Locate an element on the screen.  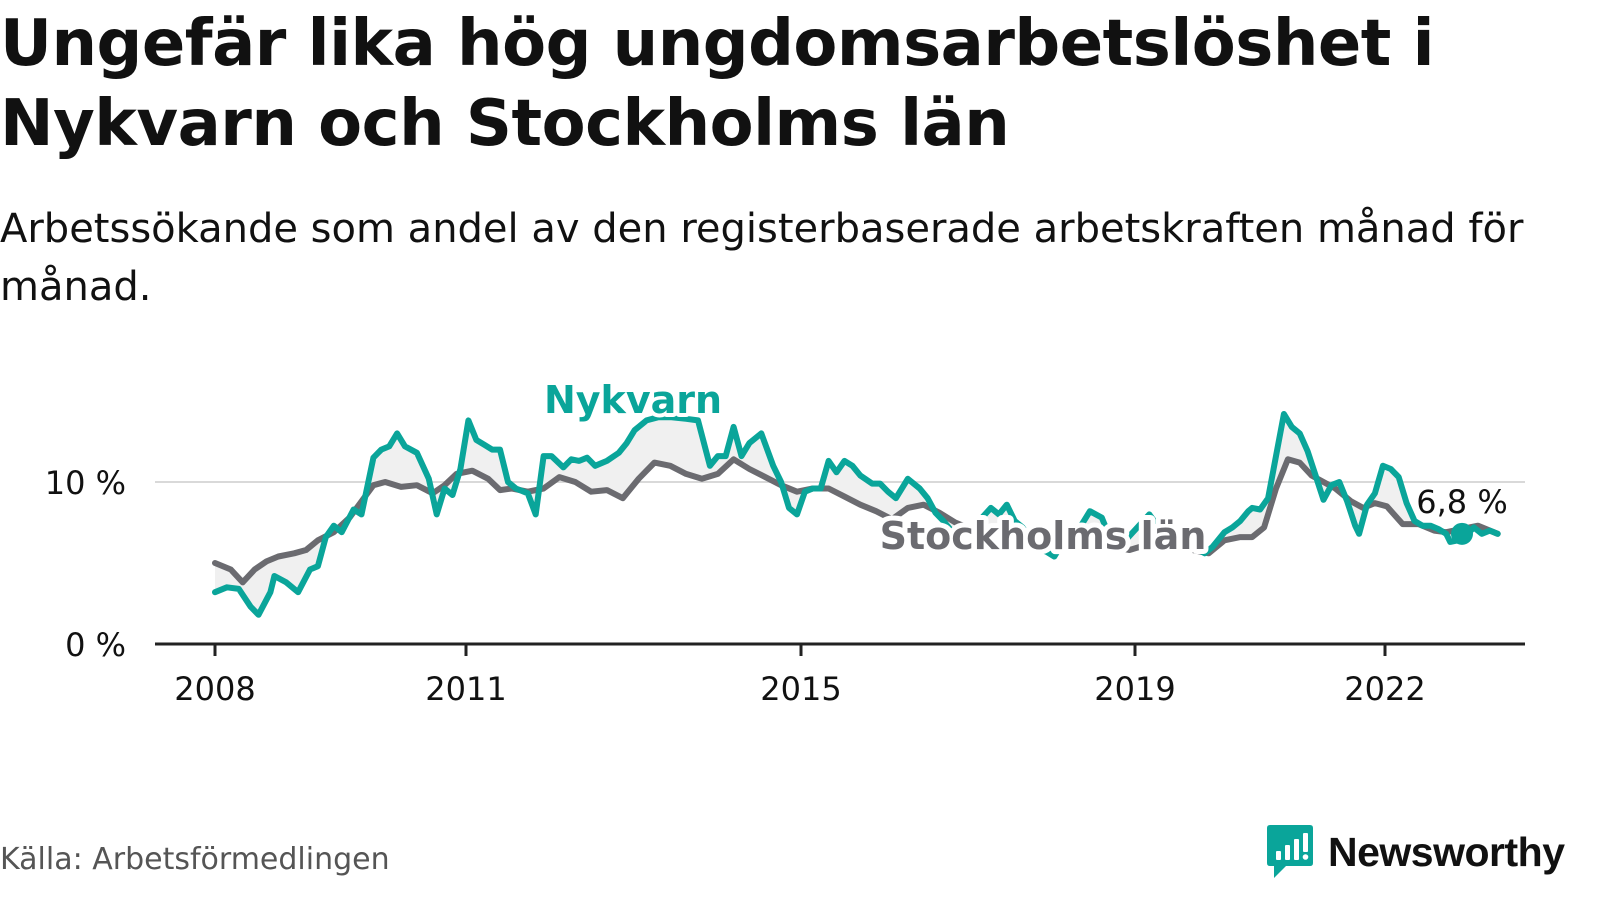
x-tick-label: 2019 is located at coordinates (1134, 689).